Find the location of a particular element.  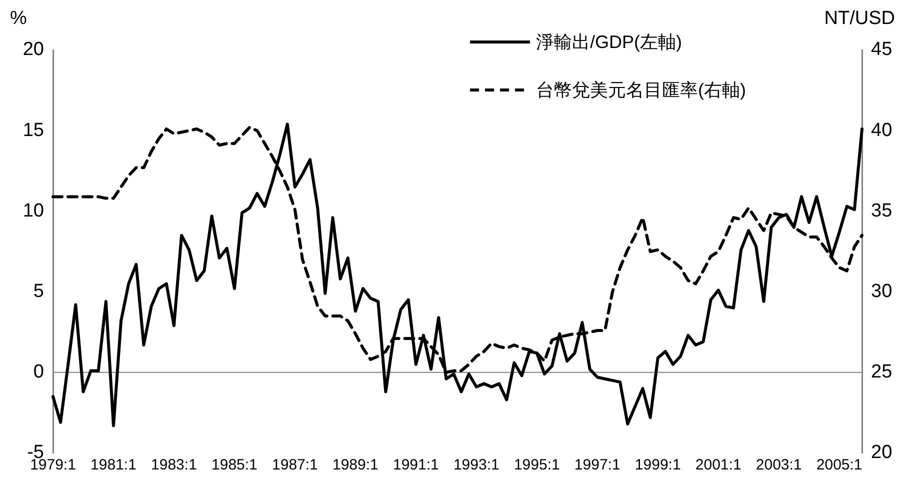

x-tick-label: 1983:1 is located at coordinates (174, 465).